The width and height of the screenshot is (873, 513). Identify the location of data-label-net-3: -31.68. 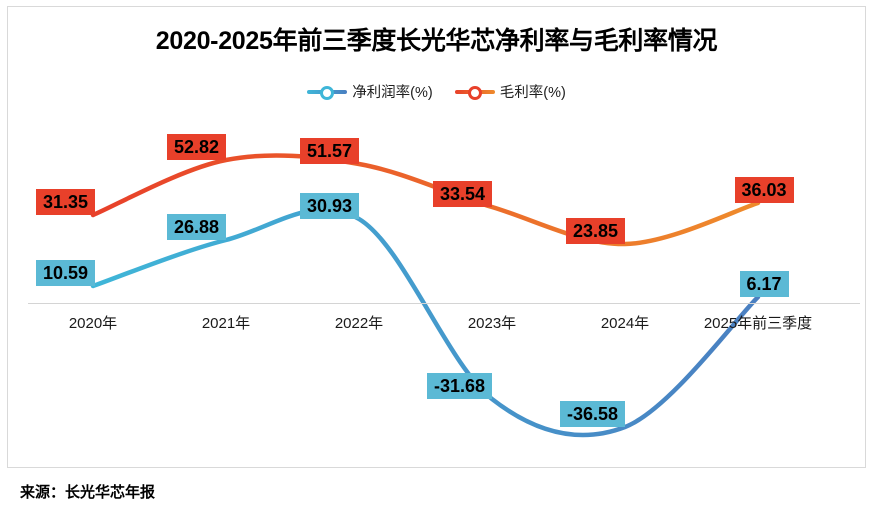
(460, 386).